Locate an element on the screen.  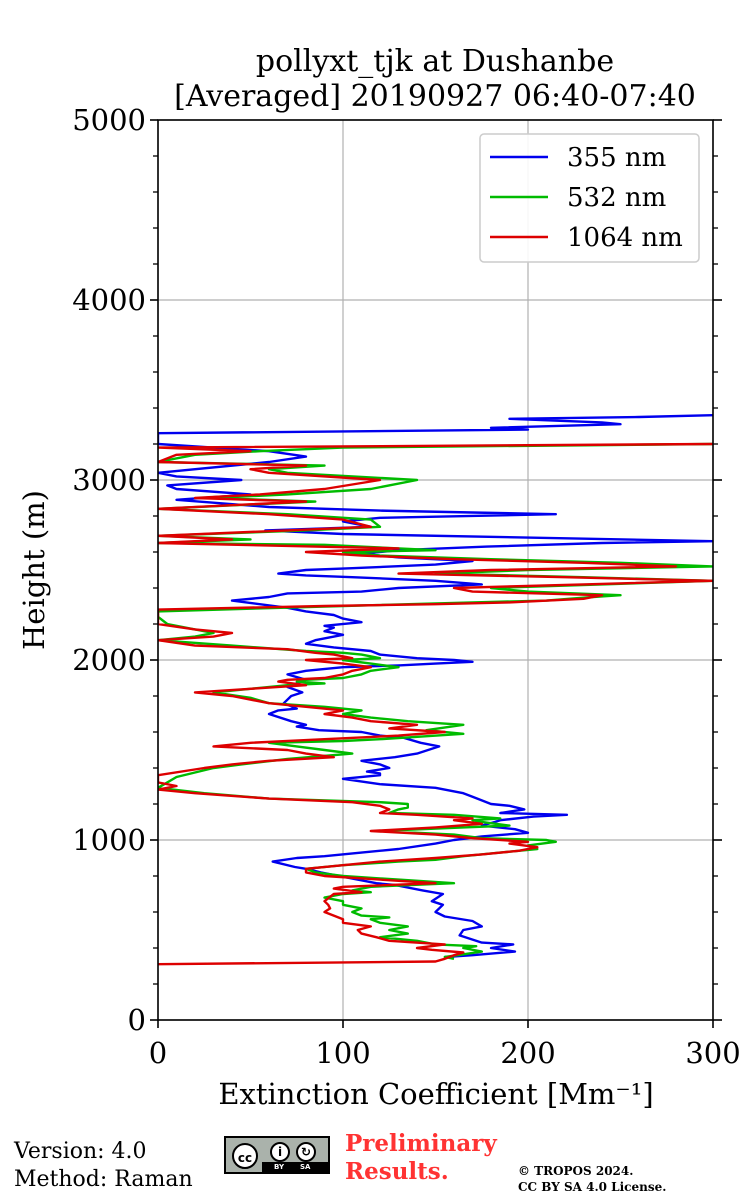
cc-license-badge: cc i ↻ BY SA is located at coordinates (277, 1155).